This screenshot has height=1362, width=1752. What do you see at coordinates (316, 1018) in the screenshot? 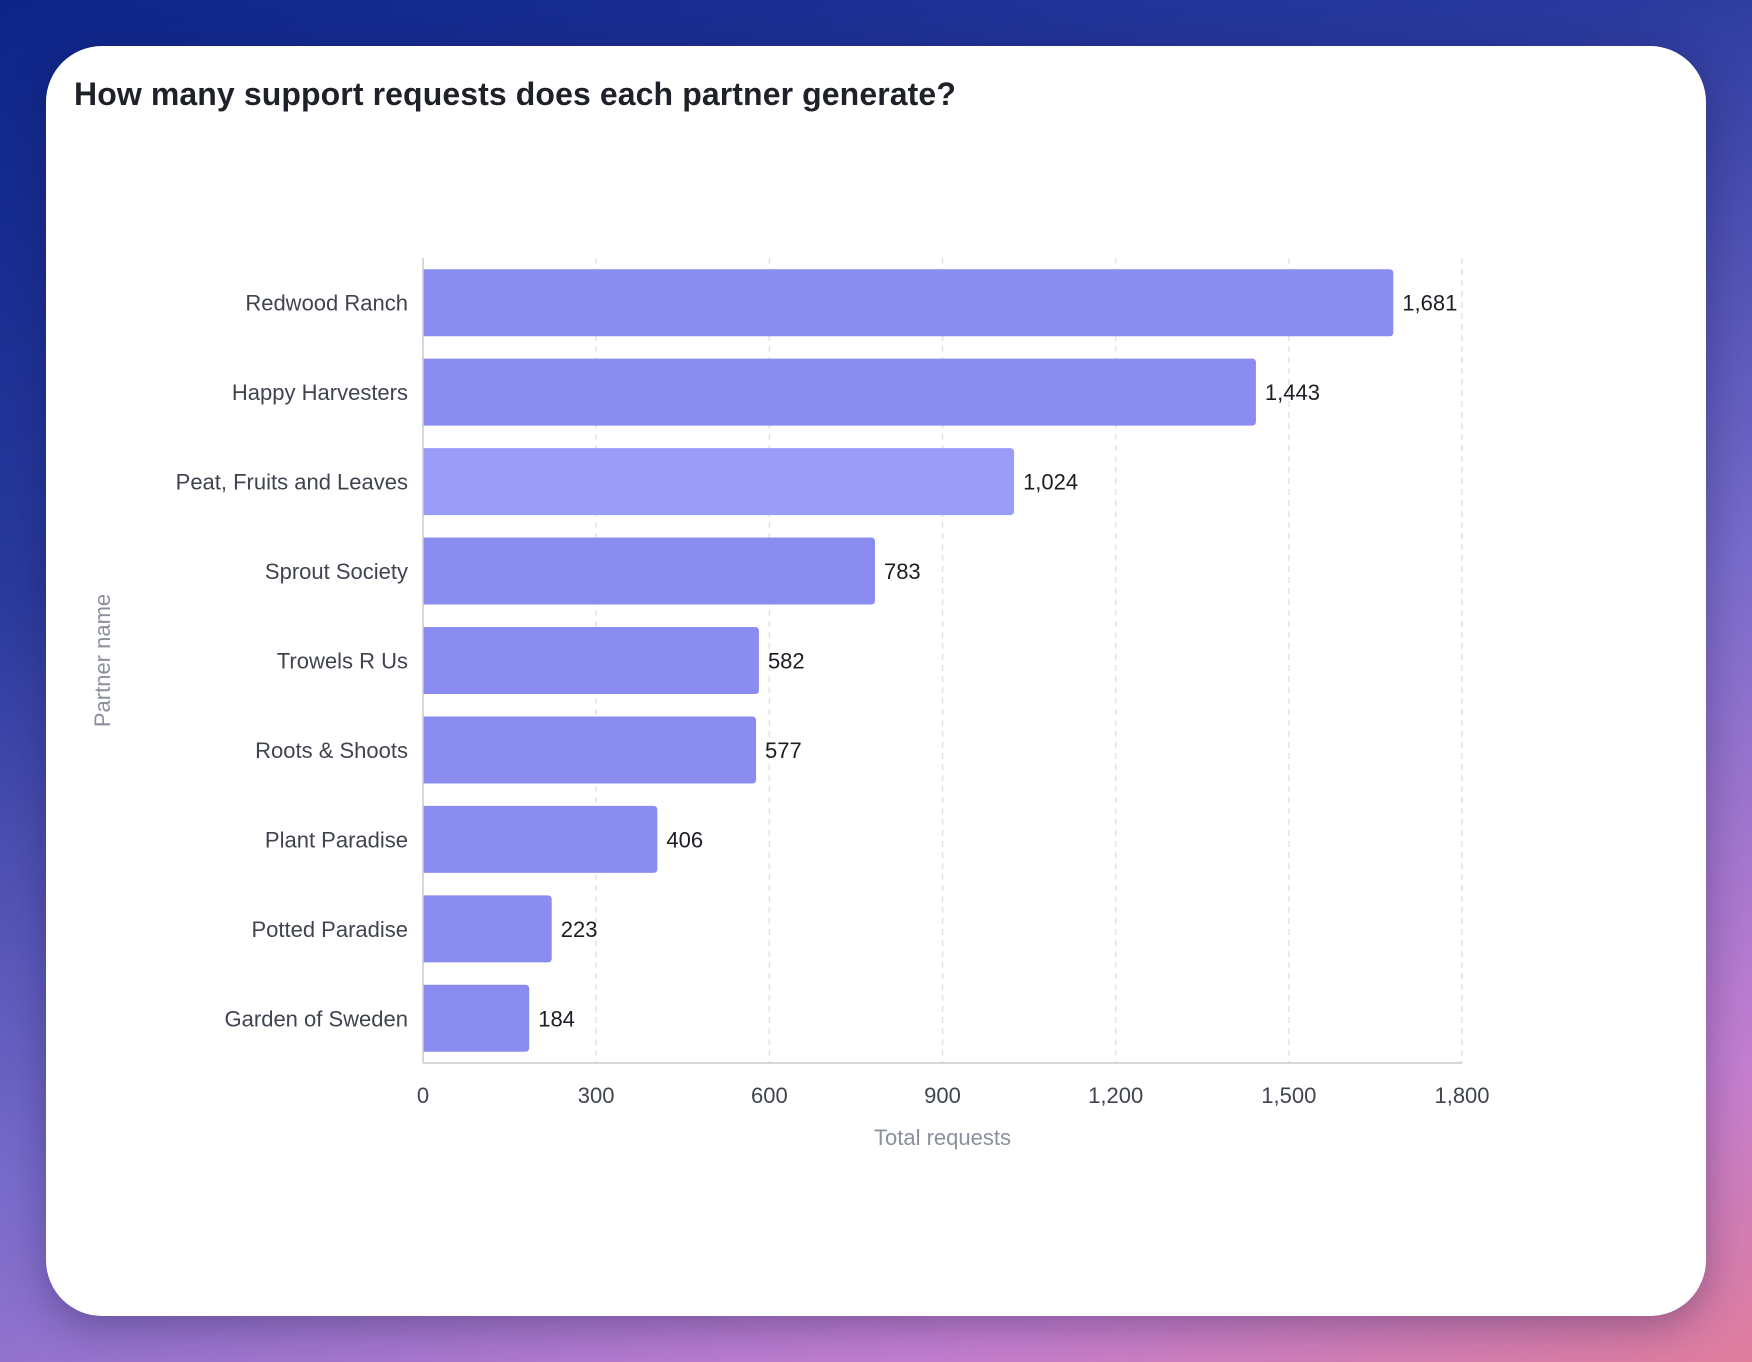
I see `category-label: Garden of Sweden` at bounding box center [316, 1018].